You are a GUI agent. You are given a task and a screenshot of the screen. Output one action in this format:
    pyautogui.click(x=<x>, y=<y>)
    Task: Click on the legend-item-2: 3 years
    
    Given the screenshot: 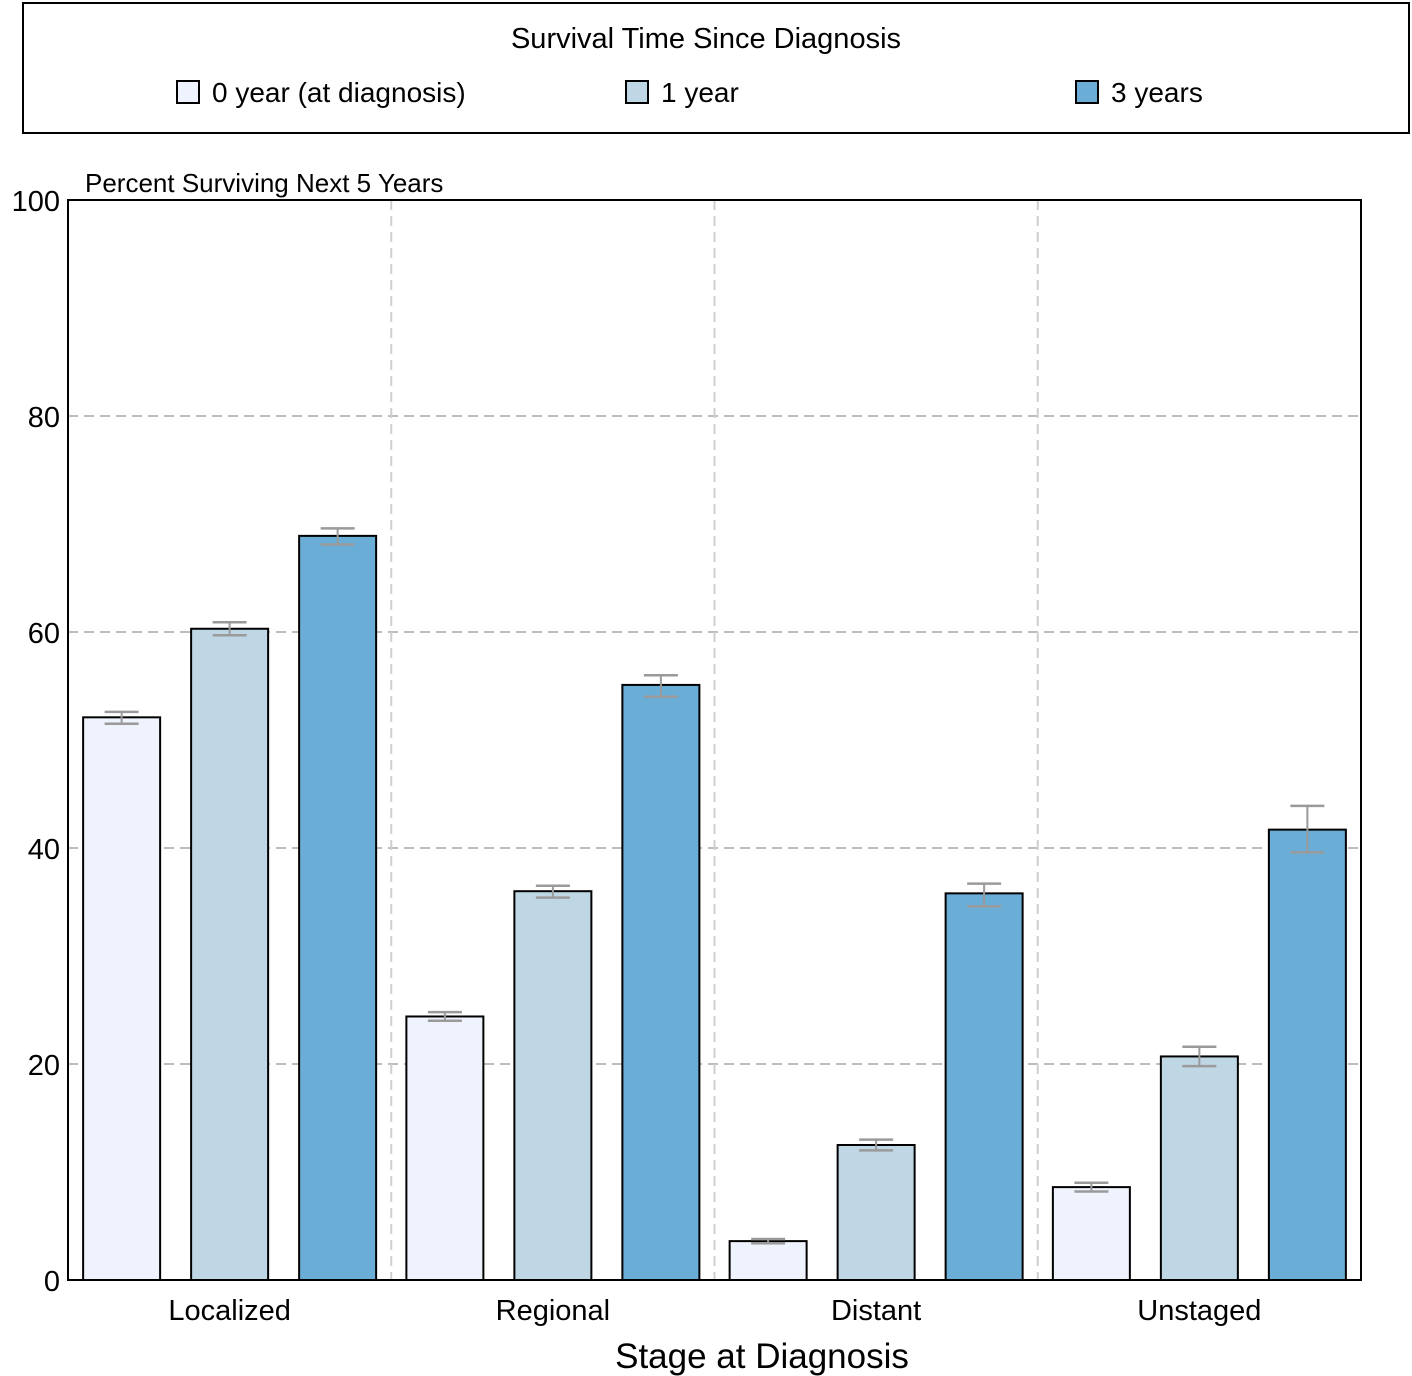 What is the action you would take?
    pyautogui.click(x=1139, y=92)
    